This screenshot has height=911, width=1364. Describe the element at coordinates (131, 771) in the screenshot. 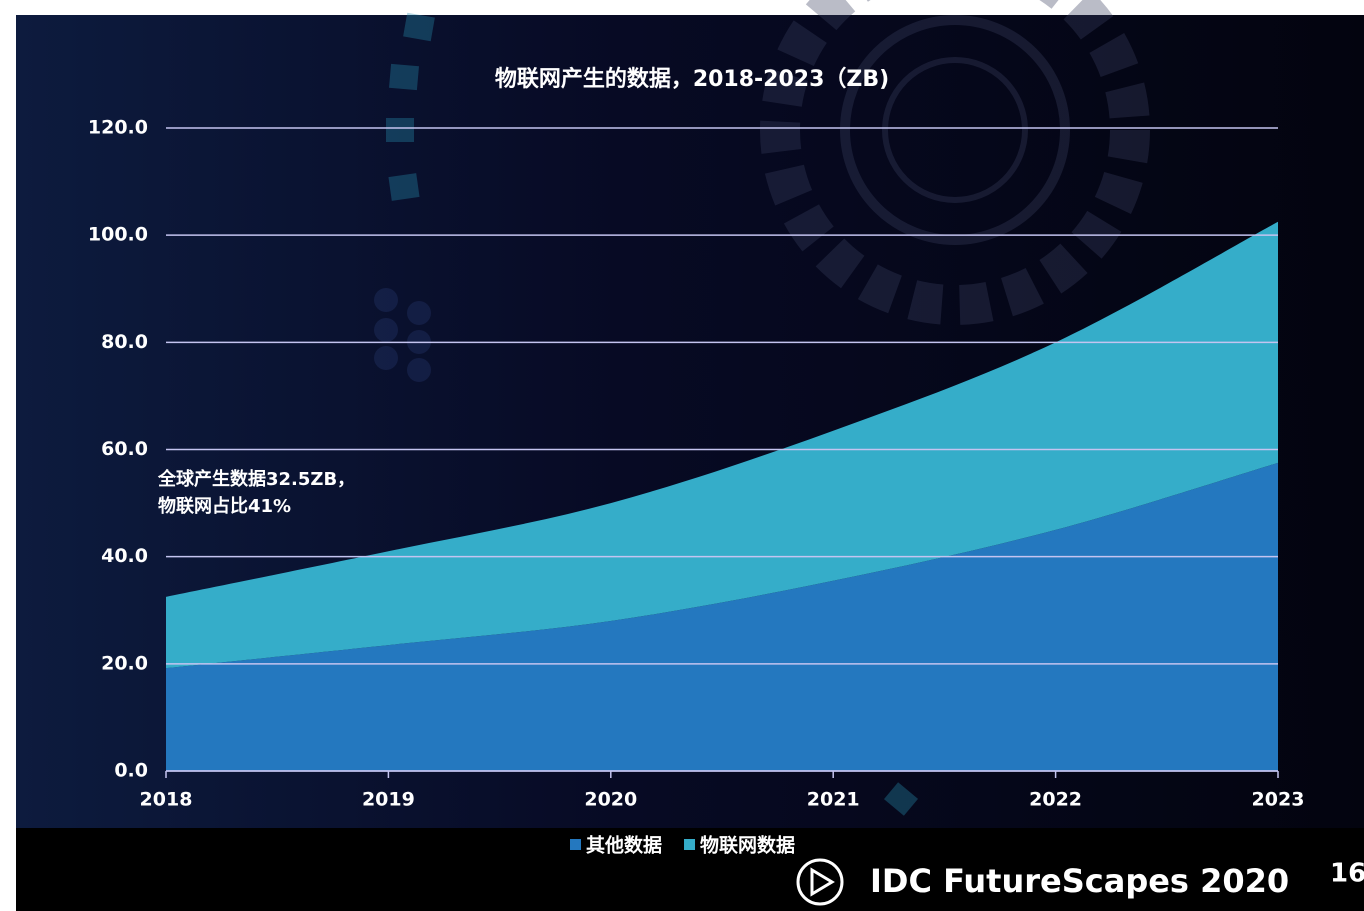

I see `y-tick-label: 0.0` at that location.